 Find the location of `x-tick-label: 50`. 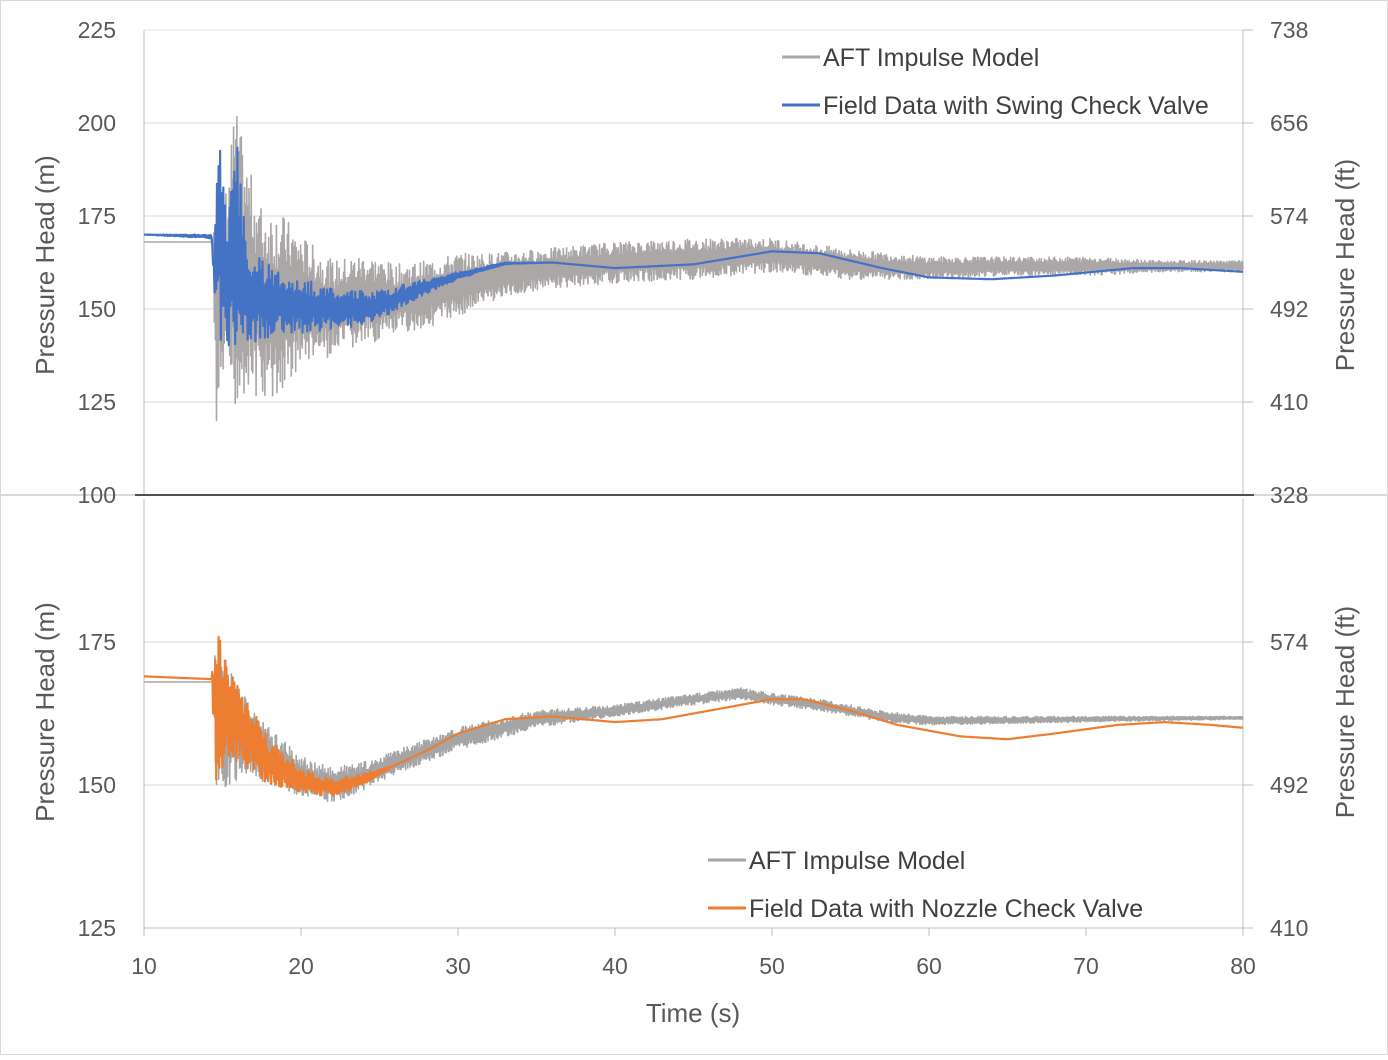

x-tick-label: 50 is located at coordinates (772, 966).